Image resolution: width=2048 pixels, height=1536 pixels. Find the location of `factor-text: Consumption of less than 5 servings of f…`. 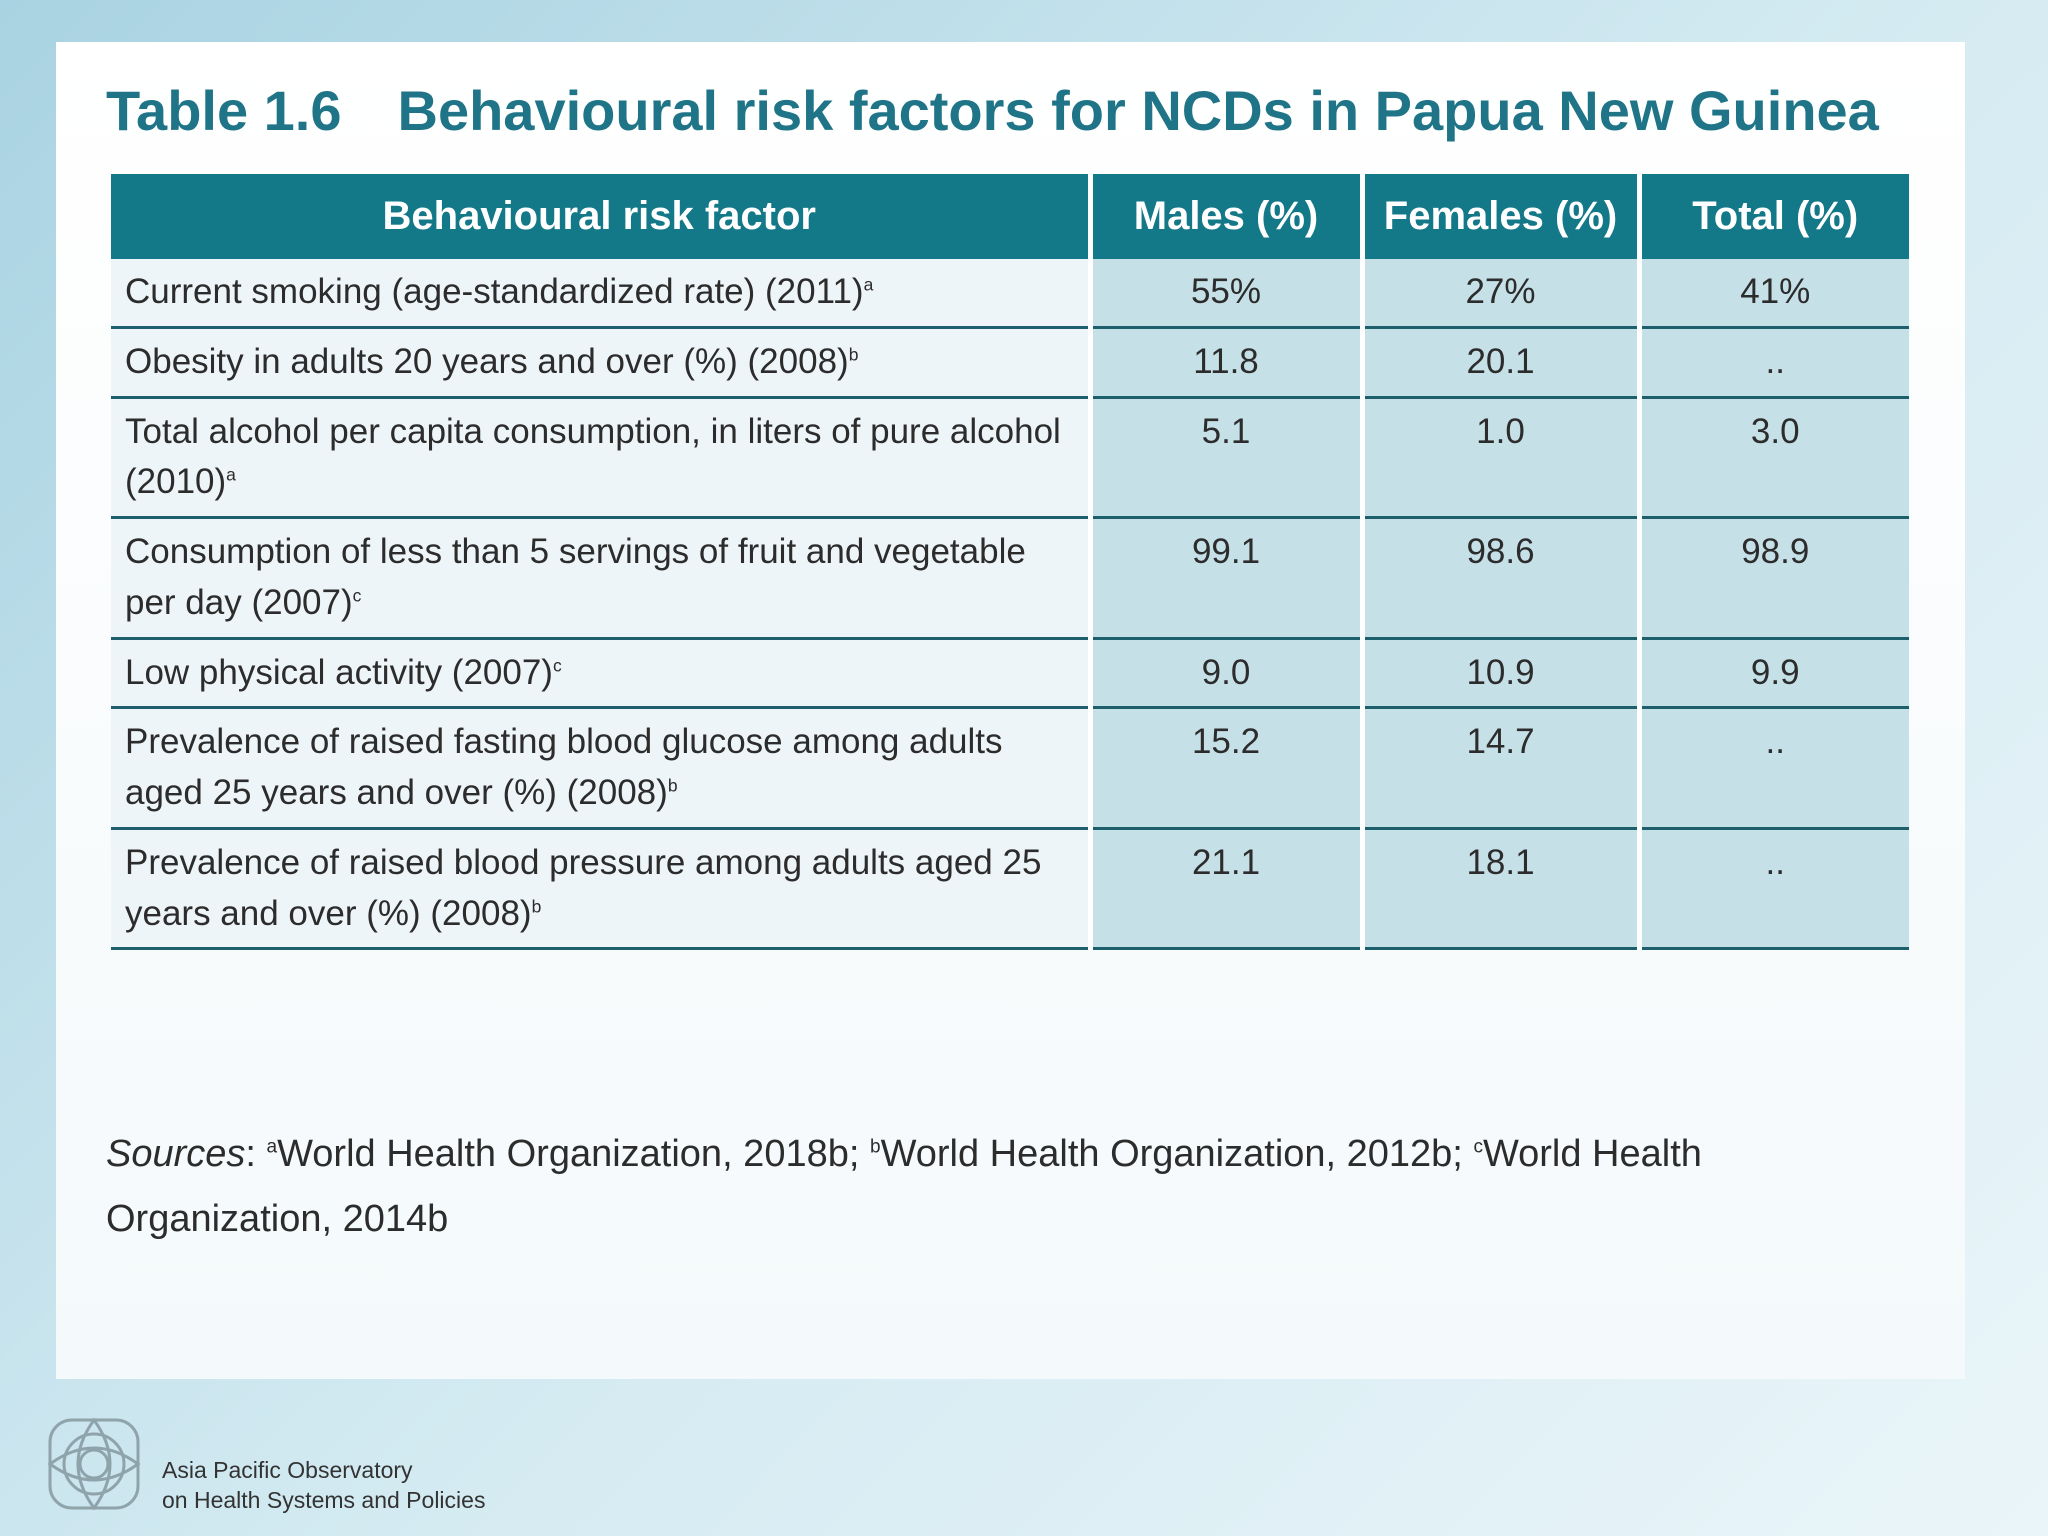

factor-text: Consumption of less than 5 servings of f… is located at coordinates (575, 577).